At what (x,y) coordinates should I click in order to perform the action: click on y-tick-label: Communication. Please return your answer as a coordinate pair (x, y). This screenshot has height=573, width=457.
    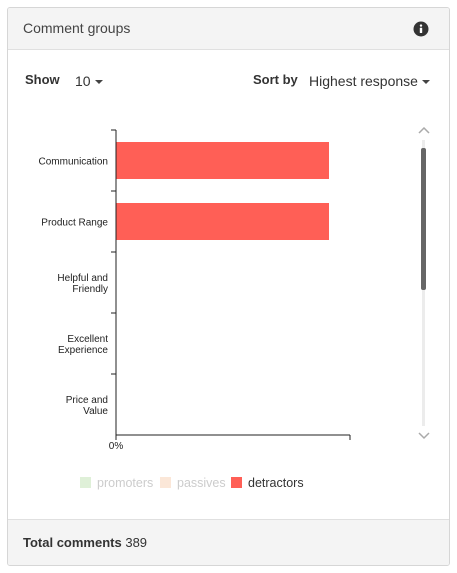
    Looking at the image, I should click on (73, 162).